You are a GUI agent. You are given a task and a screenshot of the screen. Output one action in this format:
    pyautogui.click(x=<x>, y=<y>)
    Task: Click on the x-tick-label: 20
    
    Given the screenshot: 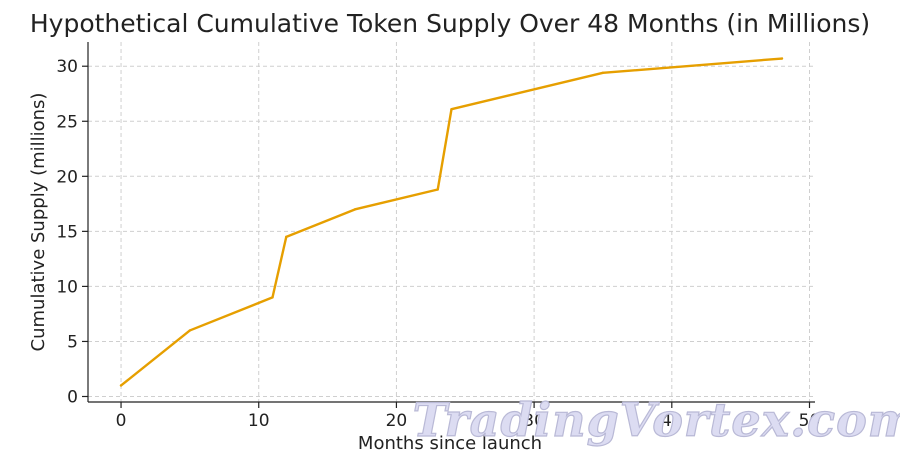 What is the action you would take?
    pyautogui.click(x=397, y=421)
    